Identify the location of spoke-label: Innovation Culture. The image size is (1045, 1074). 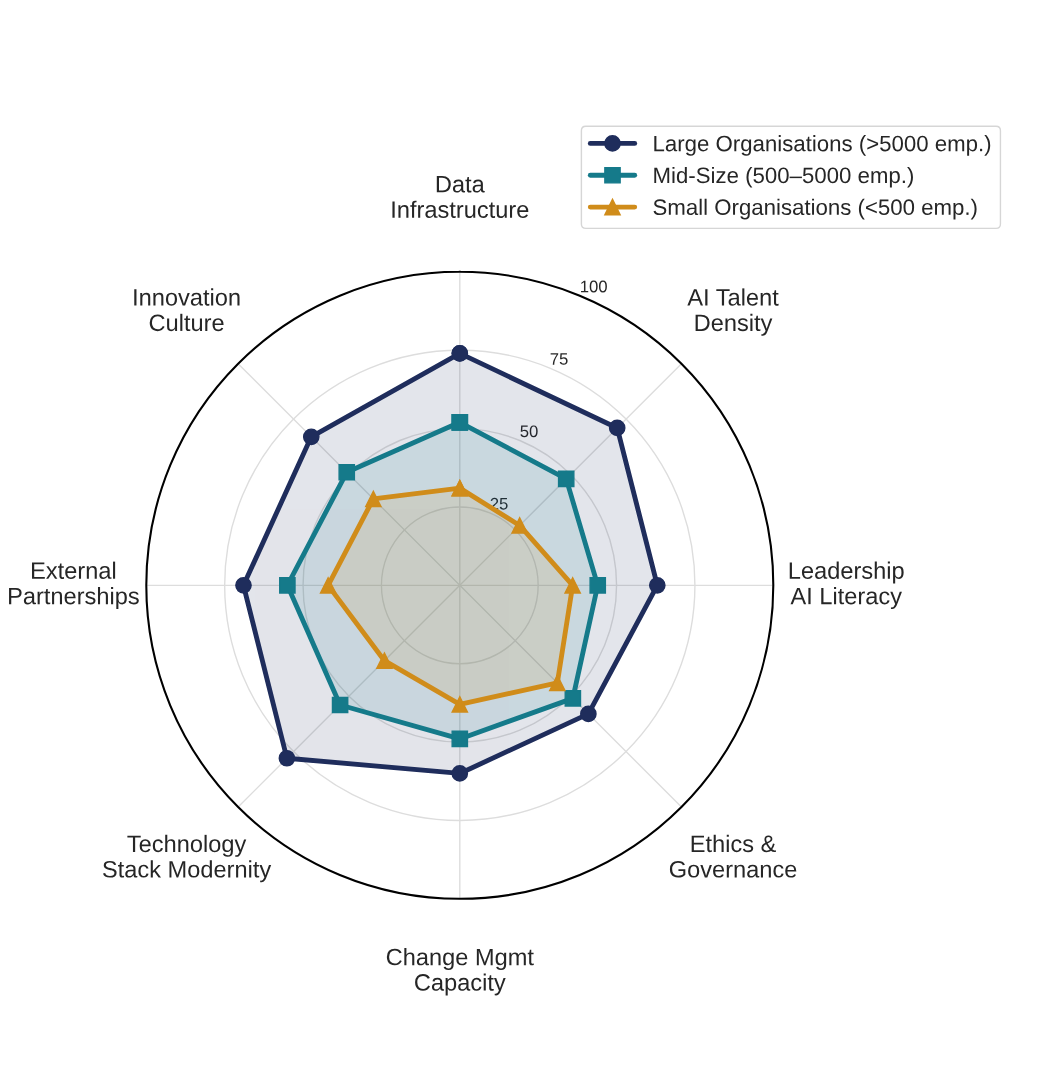
(187, 310).